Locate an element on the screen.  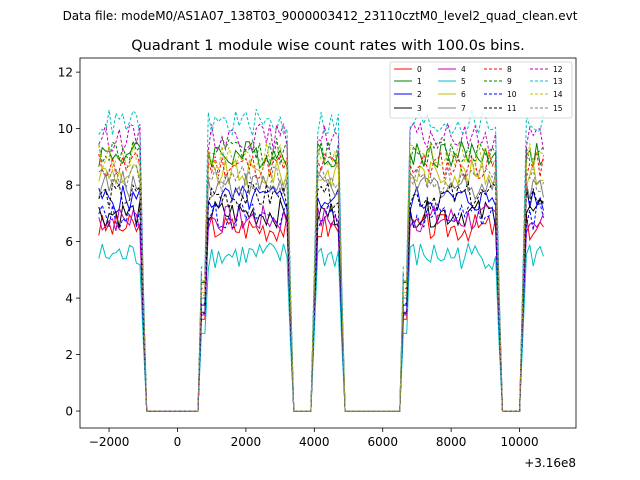
x-tick-label: −2000 is located at coordinates (109, 442).